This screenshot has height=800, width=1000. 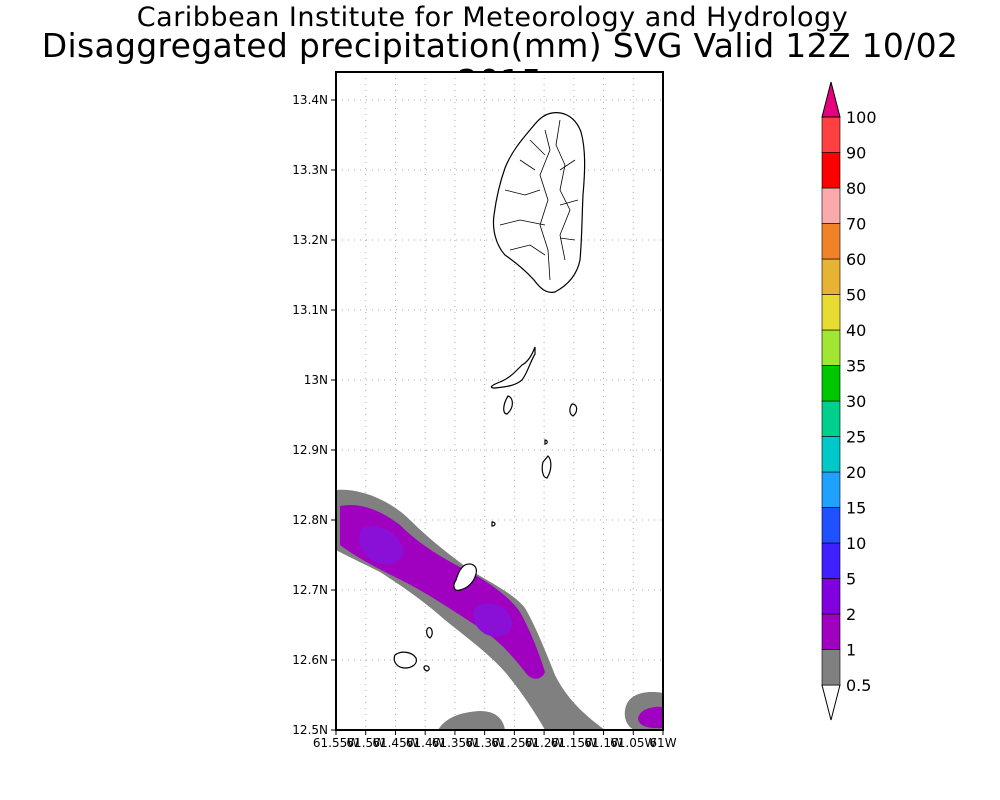 I want to click on lon-tick-label: 61.35W, so click(x=455, y=743).